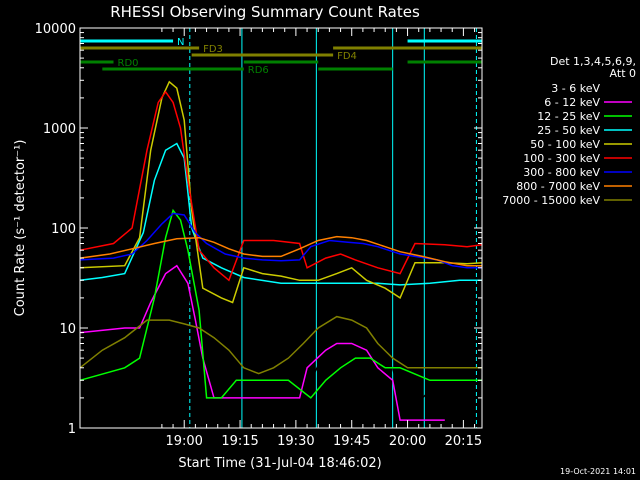  Describe the element at coordinates (239, 441) in the screenshot. I see `x-tick-label-1: 19:15` at that location.